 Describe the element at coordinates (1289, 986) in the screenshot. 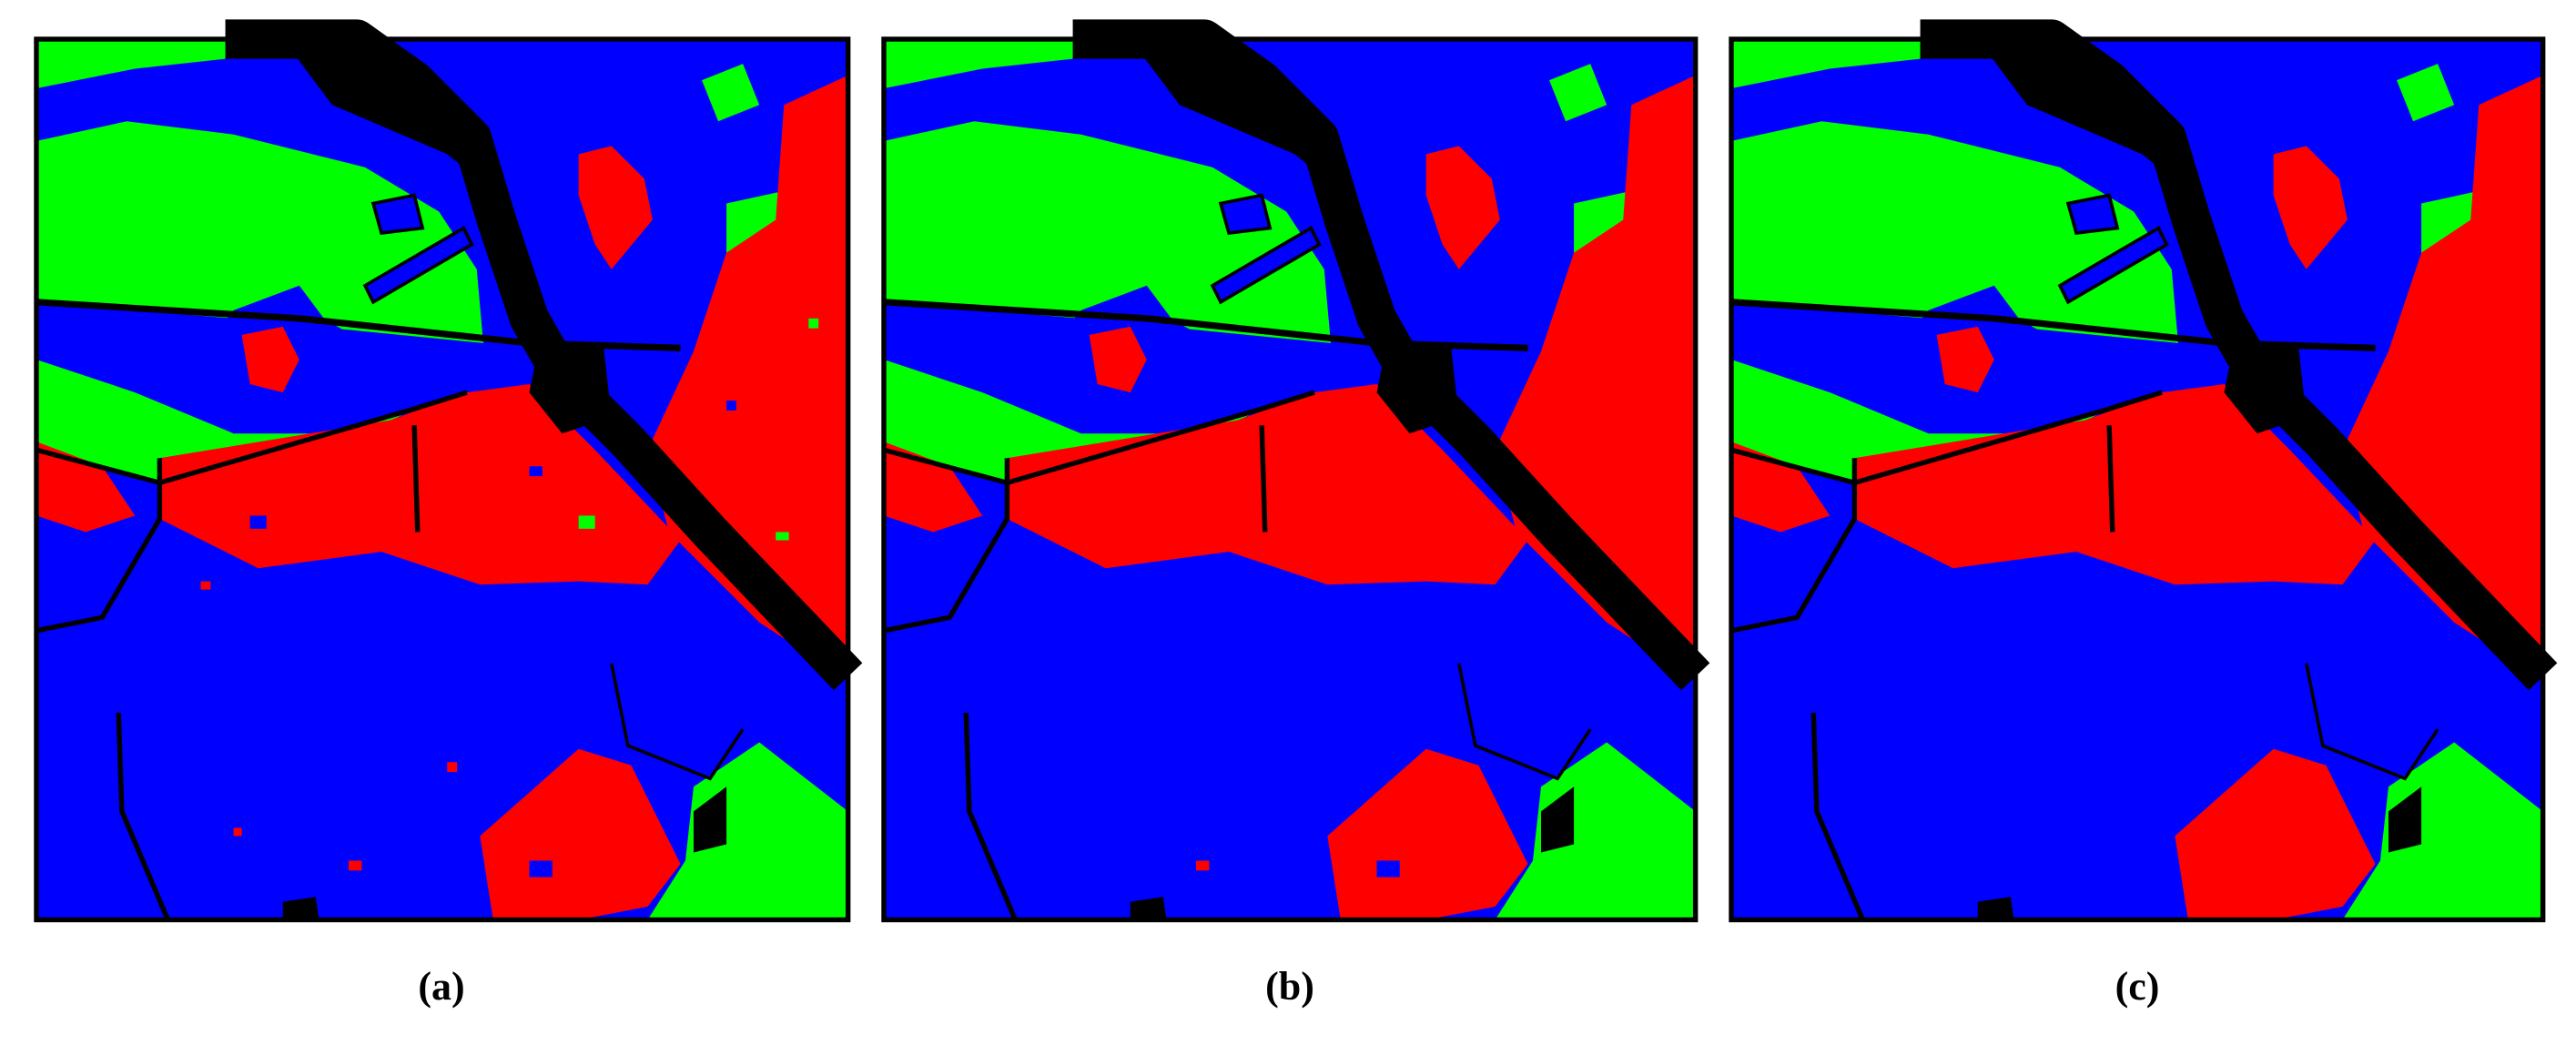

I see `panel-label: (b)` at that location.